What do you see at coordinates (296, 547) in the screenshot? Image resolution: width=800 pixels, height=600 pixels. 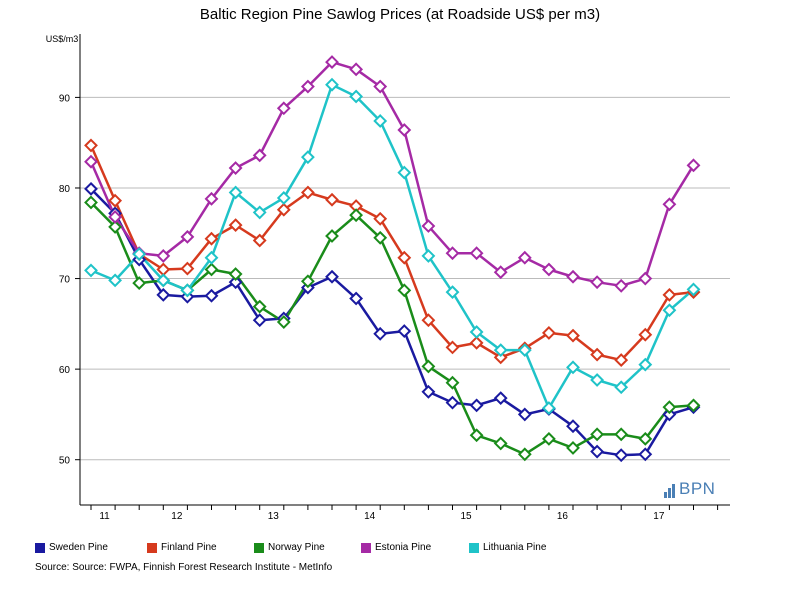 I see `legend-label: Norway Pine` at bounding box center [296, 547].